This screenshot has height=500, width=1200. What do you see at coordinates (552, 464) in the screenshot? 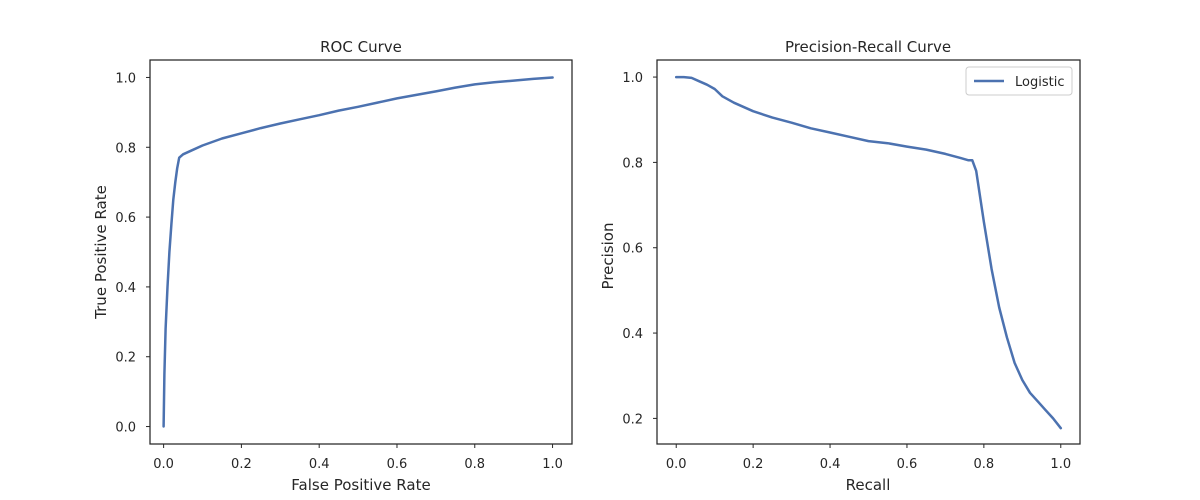
I see `roc-x-tick-label: 1.0` at bounding box center [552, 464].